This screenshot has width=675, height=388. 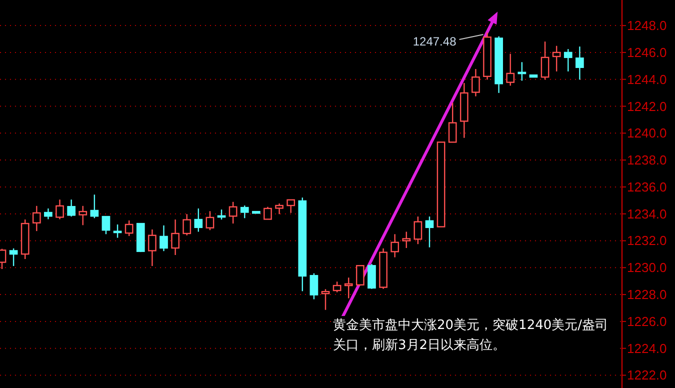 I want to click on y-tick-label: 1222.0, so click(x=647, y=375).